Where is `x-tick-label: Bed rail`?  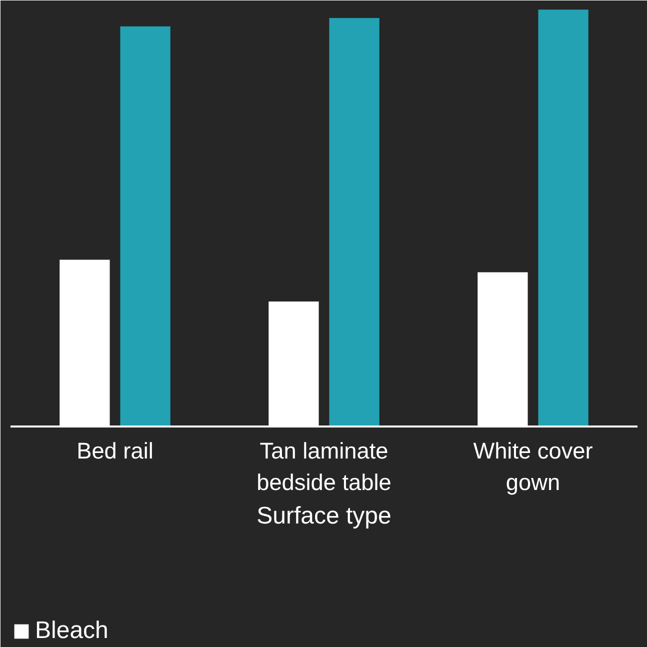 x-tick-label: Bed rail is located at coordinates (115, 451).